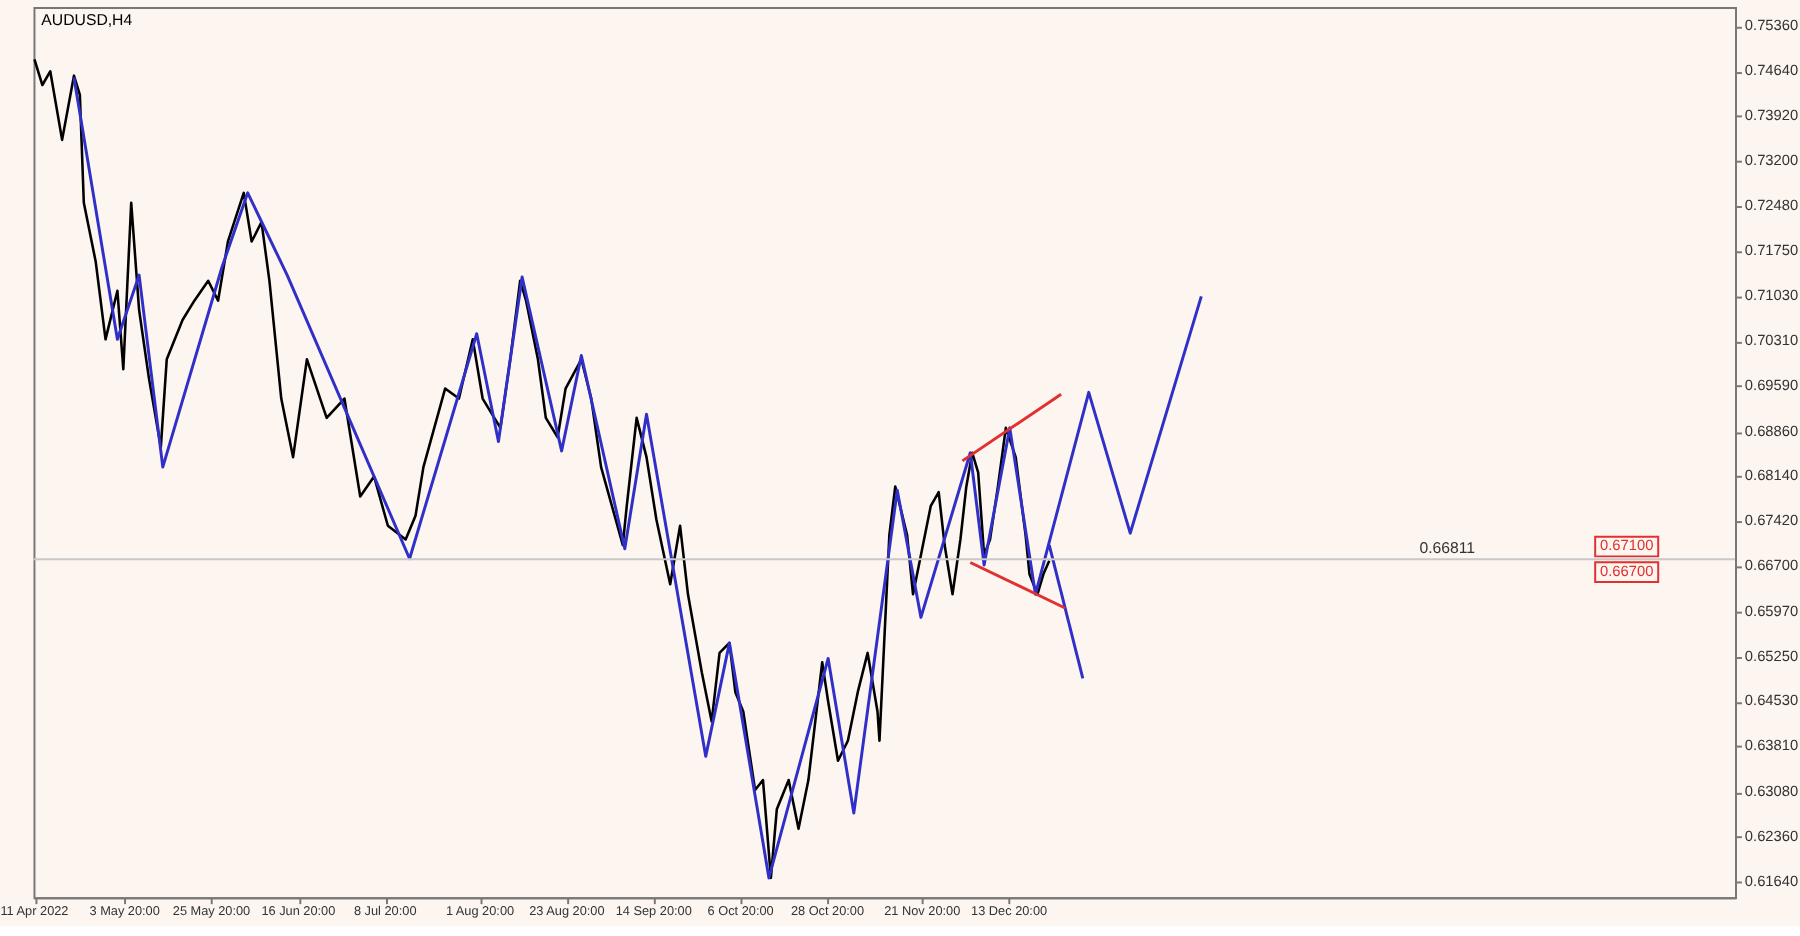  What do you see at coordinates (1447, 548) in the screenshot?
I see `ref-line-label: 0.66811` at bounding box center [1447, 548].